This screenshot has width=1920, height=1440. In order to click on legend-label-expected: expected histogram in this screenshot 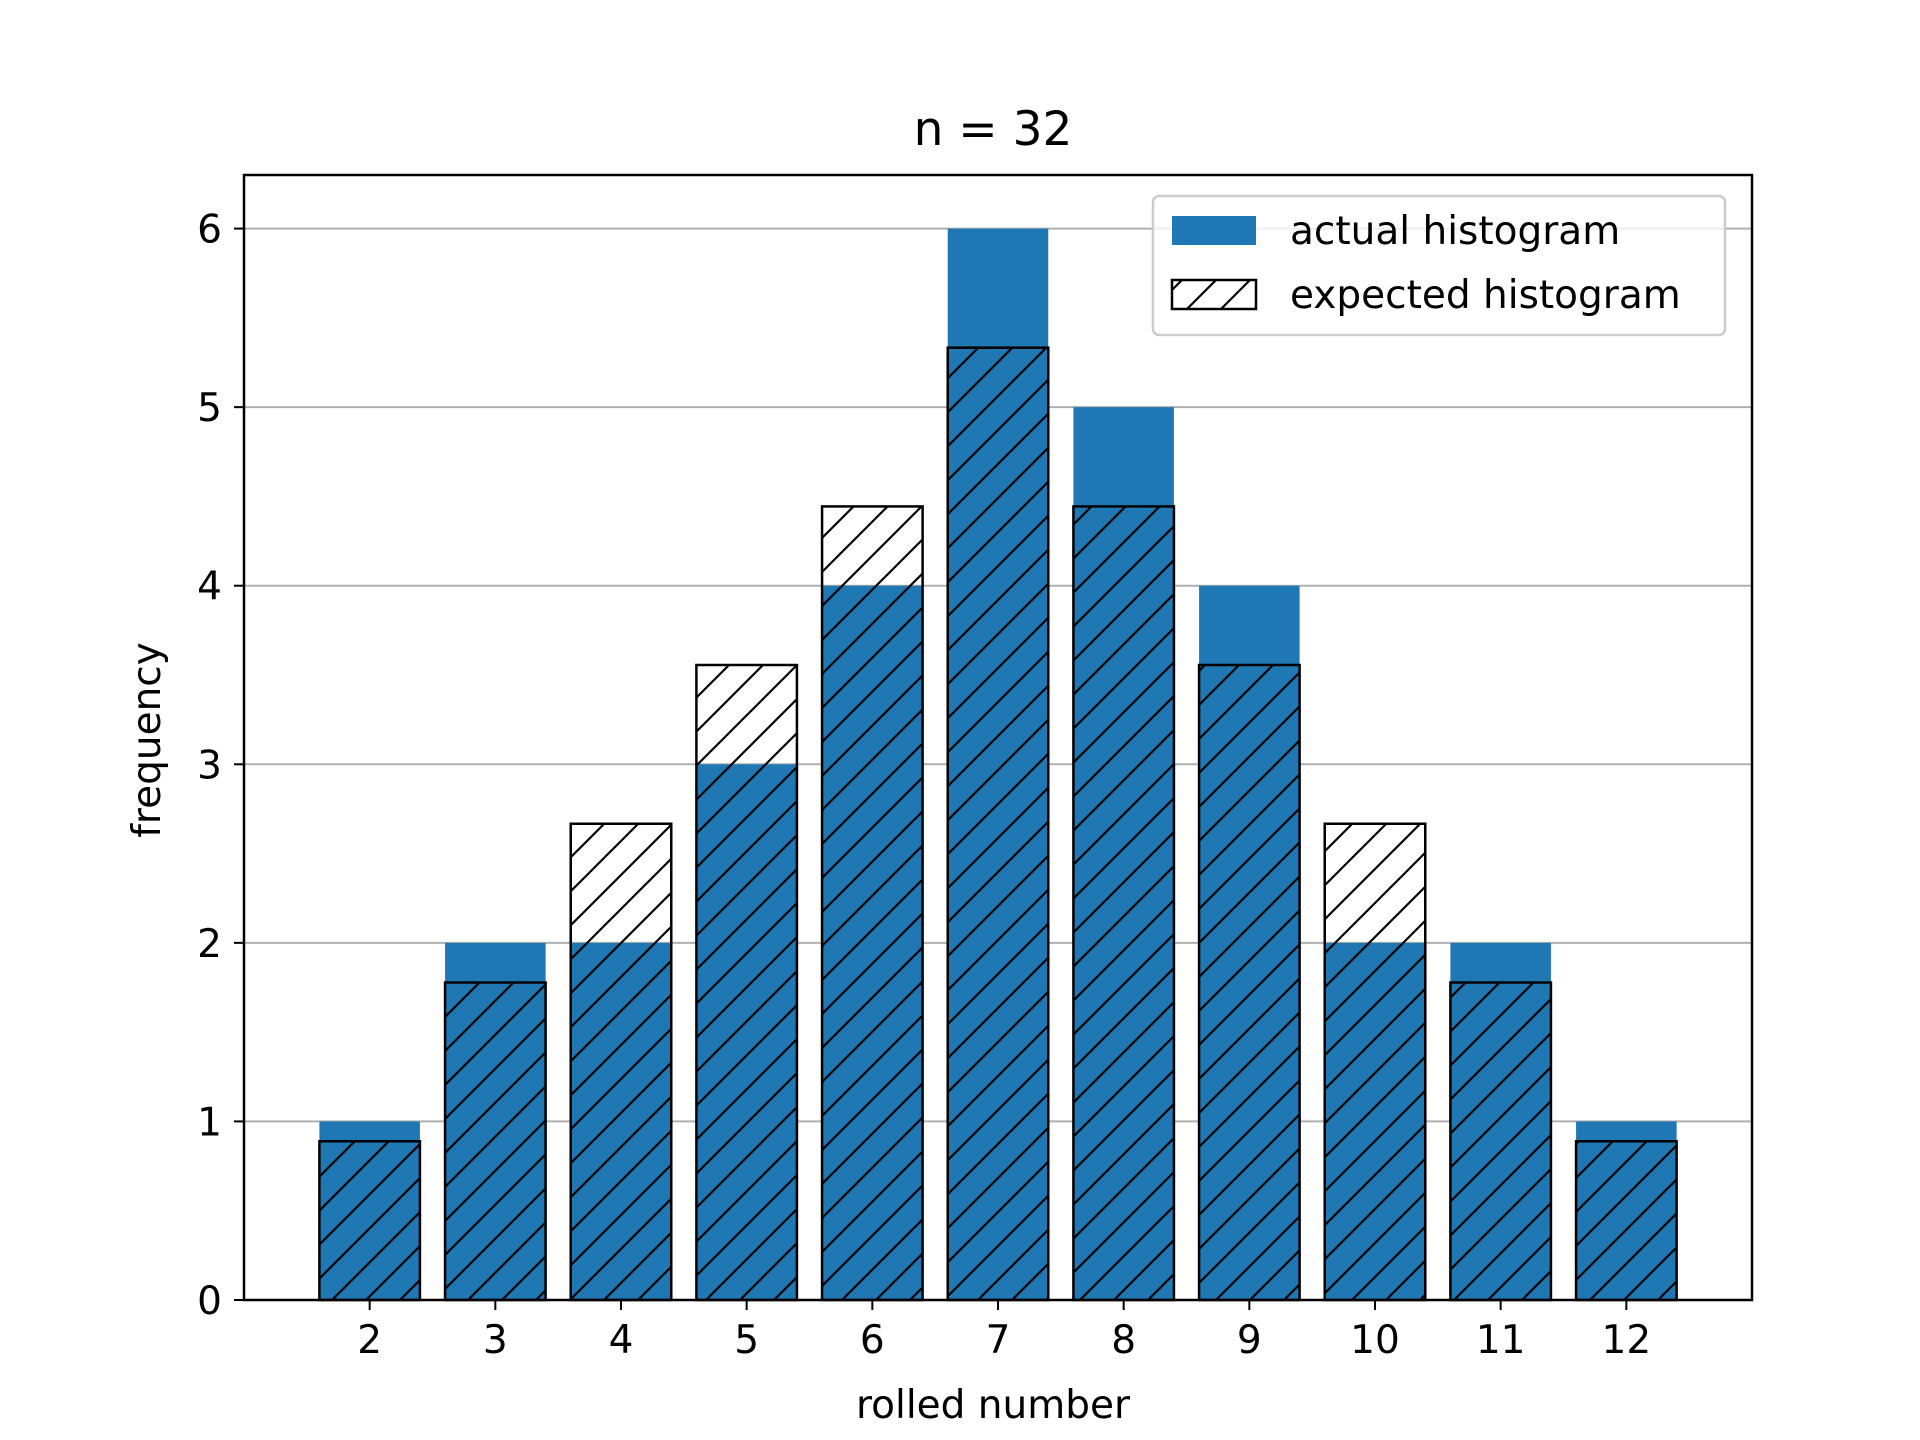, I will do `click(1485, 295)`.